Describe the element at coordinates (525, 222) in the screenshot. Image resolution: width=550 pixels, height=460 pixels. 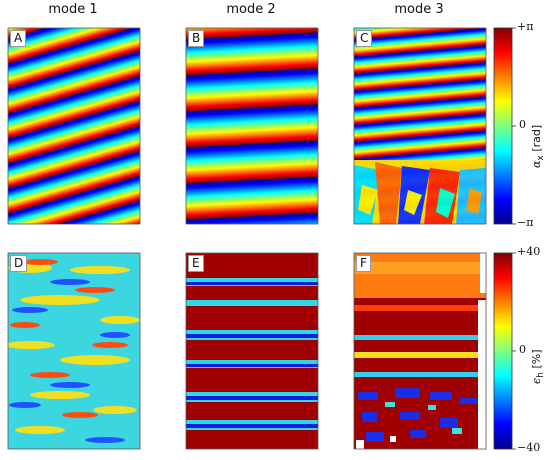
I see `cb-top-tick-min: −π` at that location.